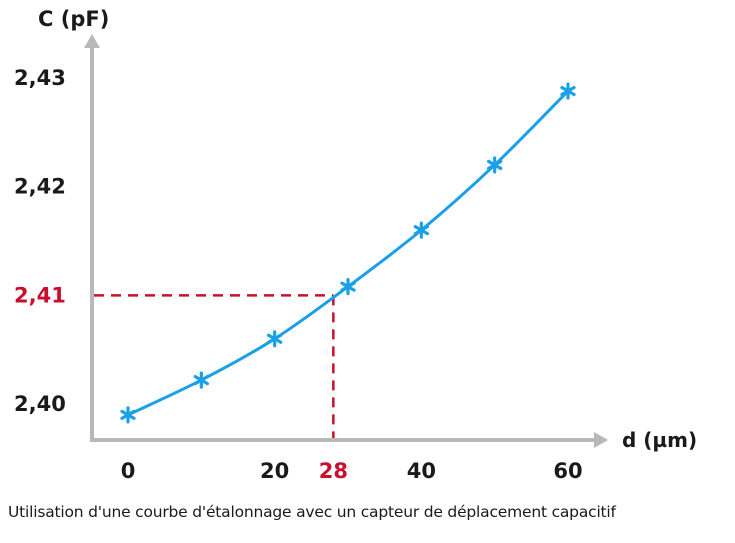  What do you see at coordinates (567, 471) in the screenshot?
I see `x-tick-label: 60` at bounding box center [567, 471].